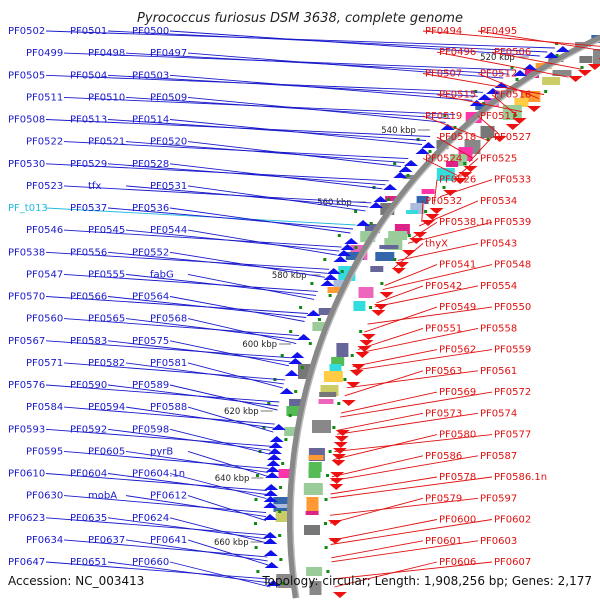  I want to click on plus-strand-gene-label: PF0556, so click(88, 252).